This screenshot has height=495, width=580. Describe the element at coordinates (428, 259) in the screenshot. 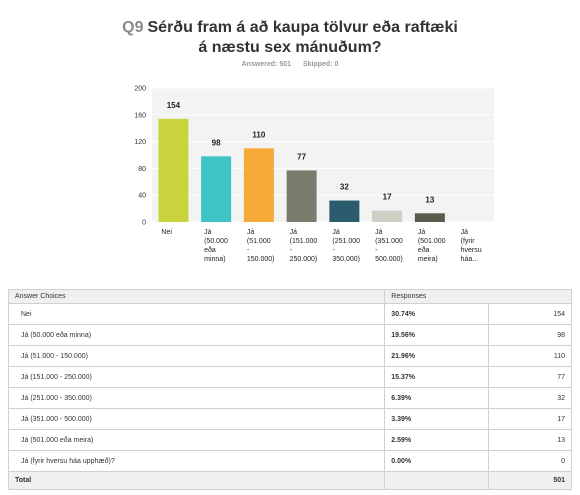

I see `x-category-label-line: meira)` at that location.